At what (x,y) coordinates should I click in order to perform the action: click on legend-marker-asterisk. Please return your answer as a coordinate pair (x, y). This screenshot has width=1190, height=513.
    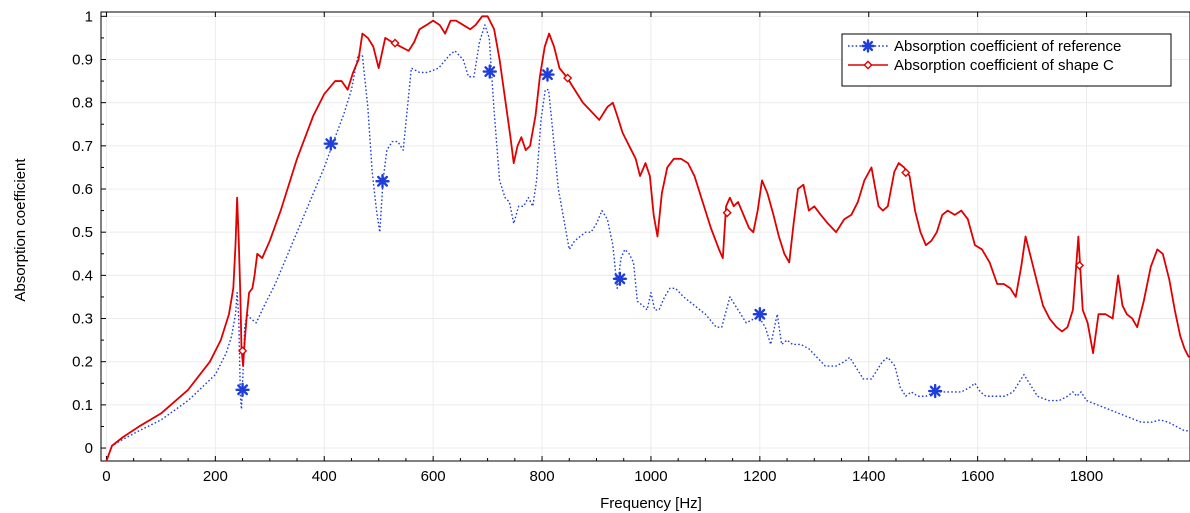
    Looking at the image, I should click on (868, 46).